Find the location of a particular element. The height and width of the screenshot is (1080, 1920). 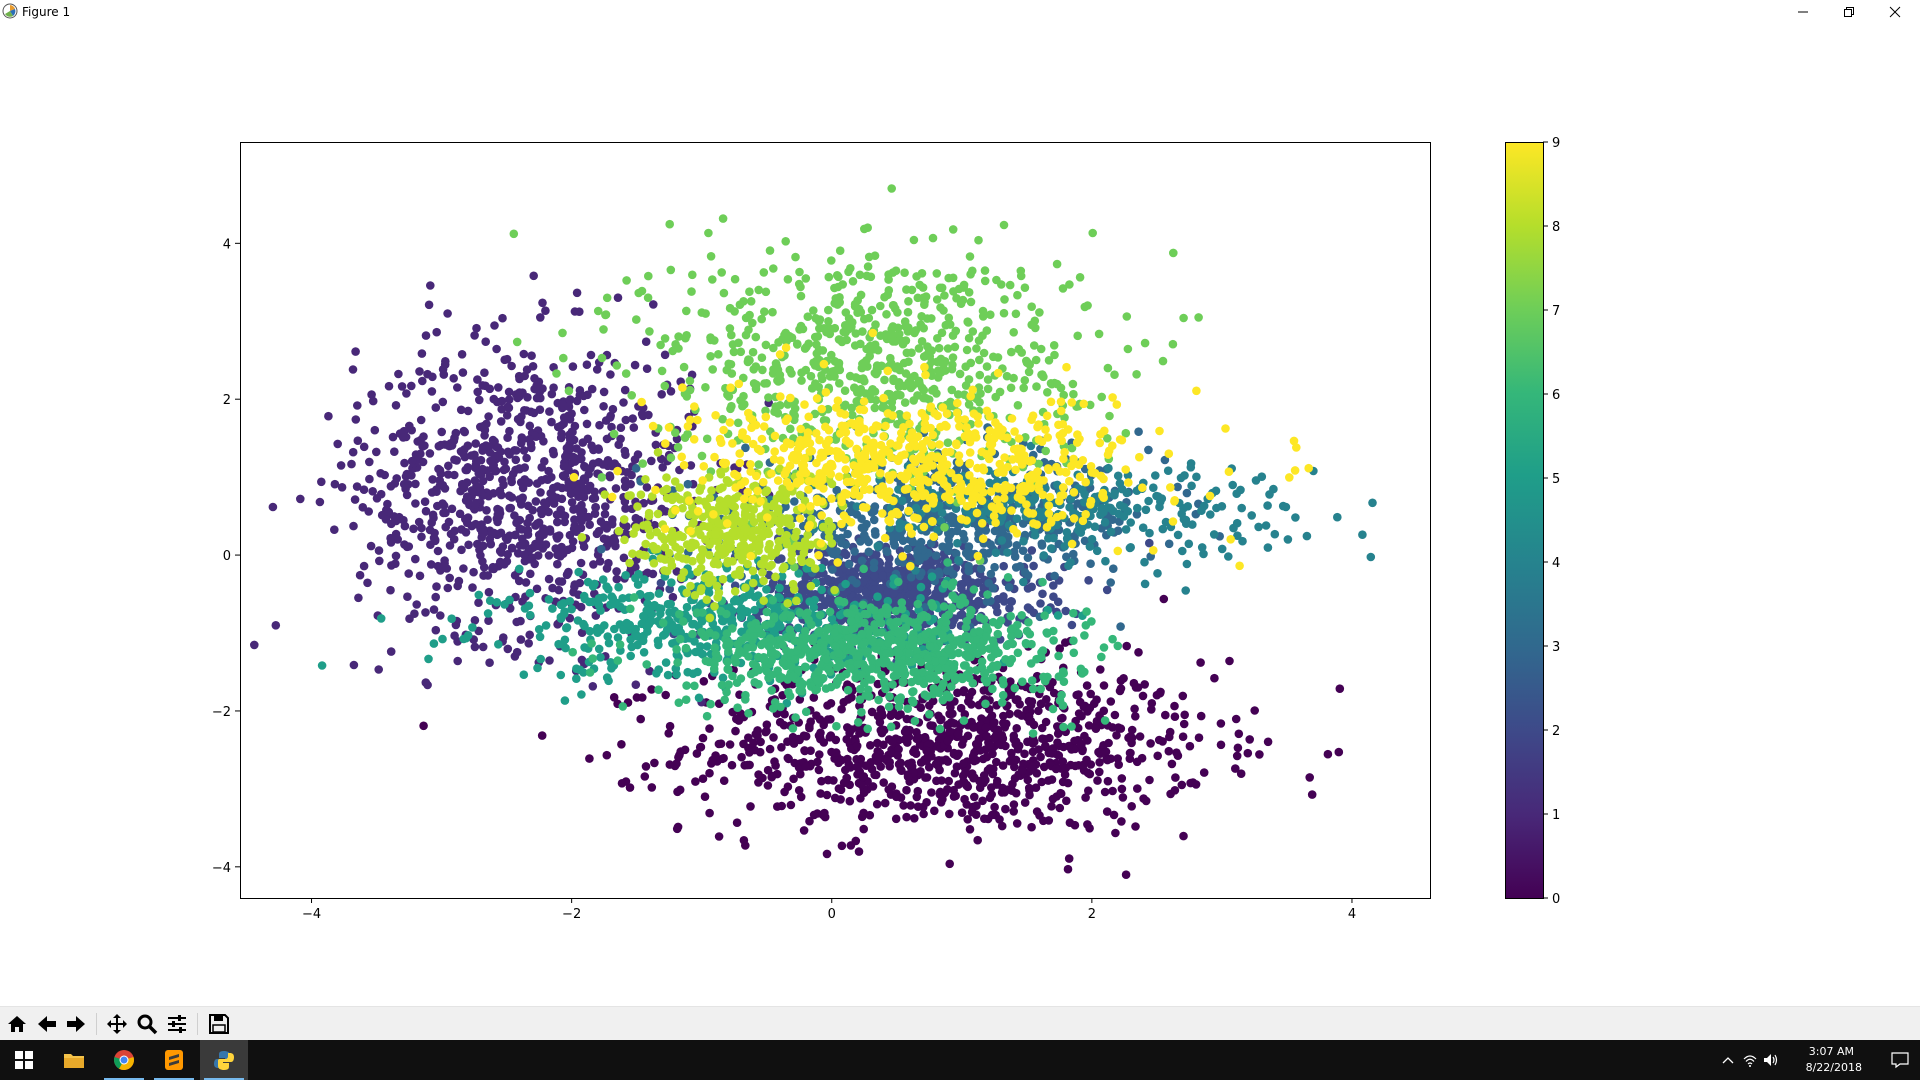

minimize-button is located at coordinates (1803, 12).